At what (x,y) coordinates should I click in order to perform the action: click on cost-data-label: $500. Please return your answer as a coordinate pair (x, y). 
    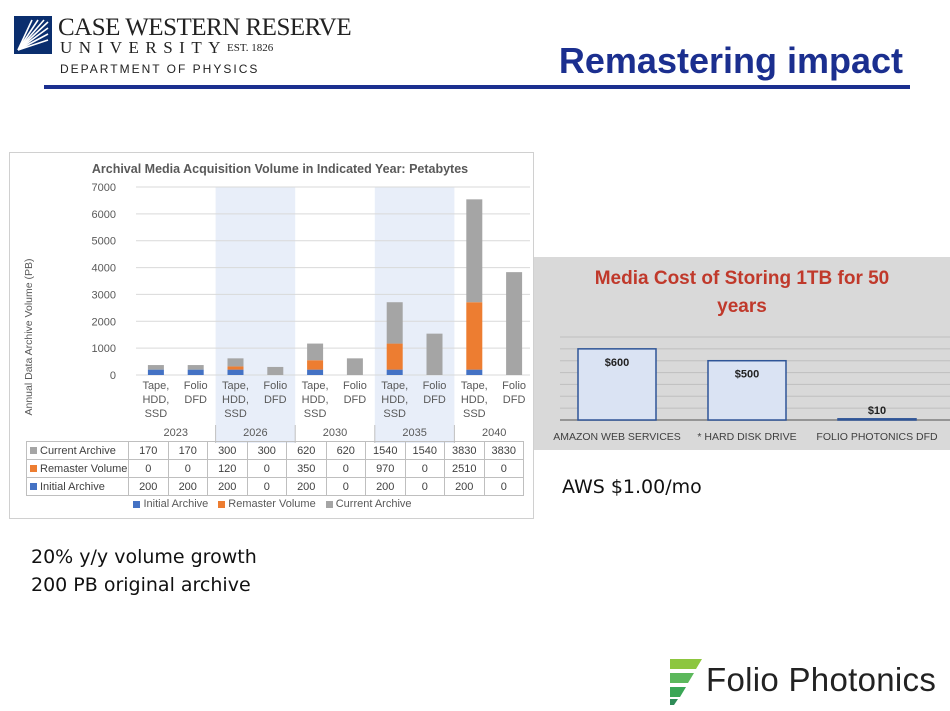
    Looking at the image, I should click on (747, 375).